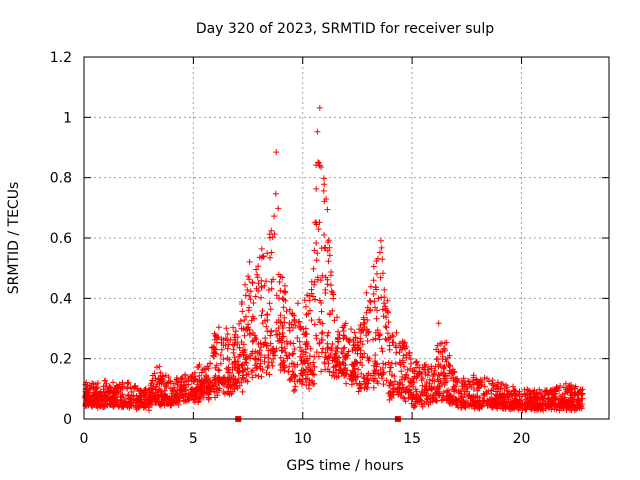  What do you see at coordinates (61, 58) in the screenshot?
I see `y-tick-label: 1.2` at bounding box center [61, 58].